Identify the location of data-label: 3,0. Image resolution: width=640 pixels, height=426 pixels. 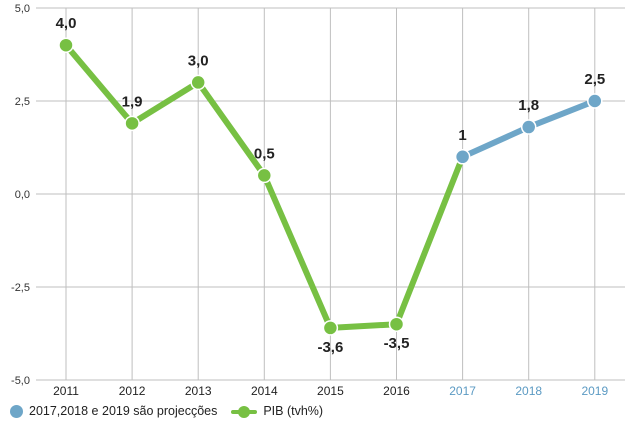
(198, 60).